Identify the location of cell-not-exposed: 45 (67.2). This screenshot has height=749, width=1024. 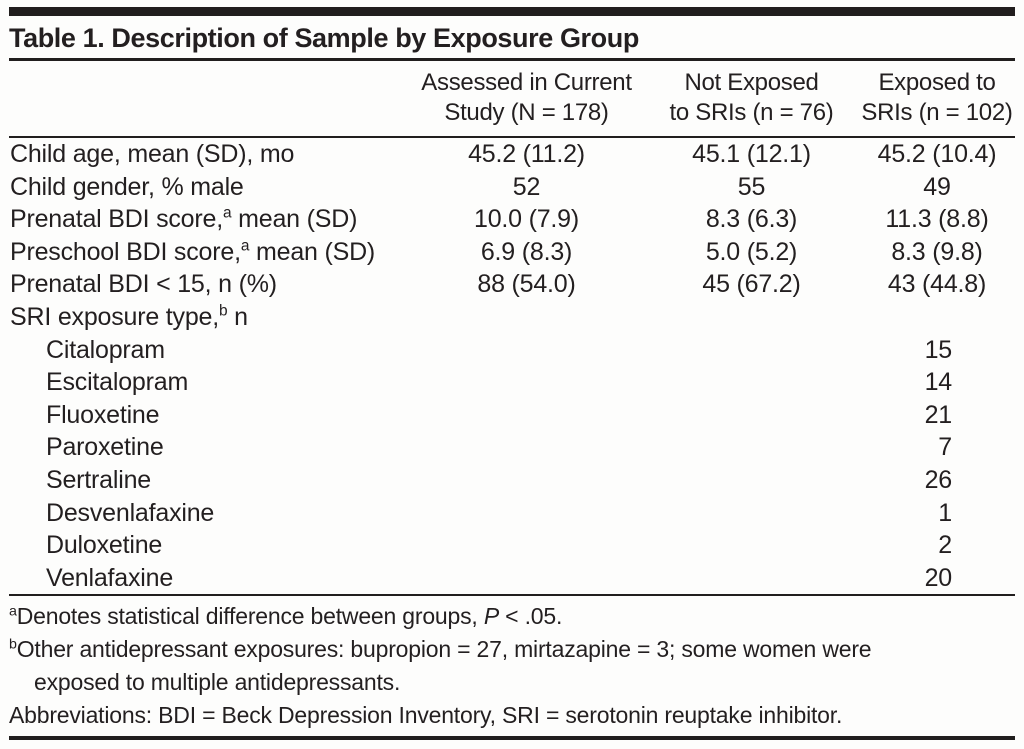
(751, 284).